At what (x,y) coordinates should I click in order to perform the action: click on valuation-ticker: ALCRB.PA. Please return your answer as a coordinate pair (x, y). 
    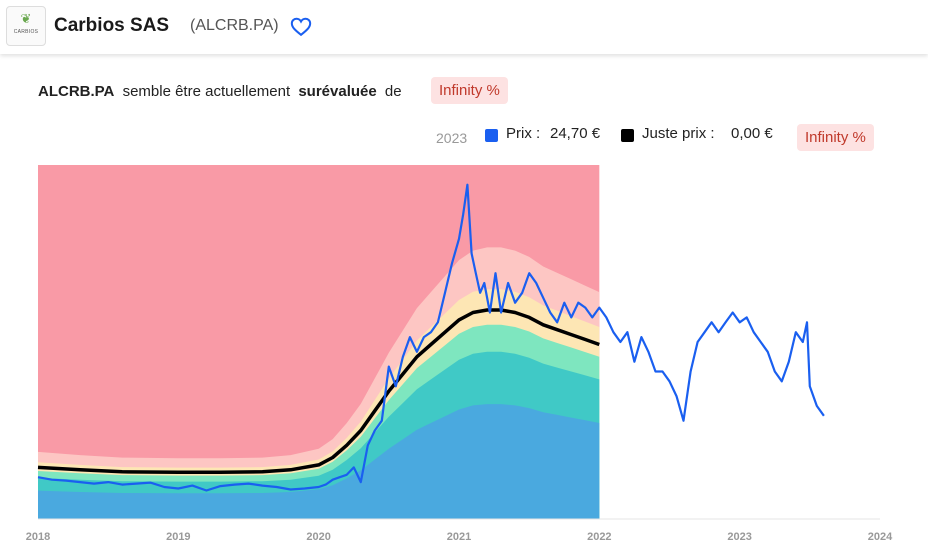
    Looking at the image, I should click on (76, 91).